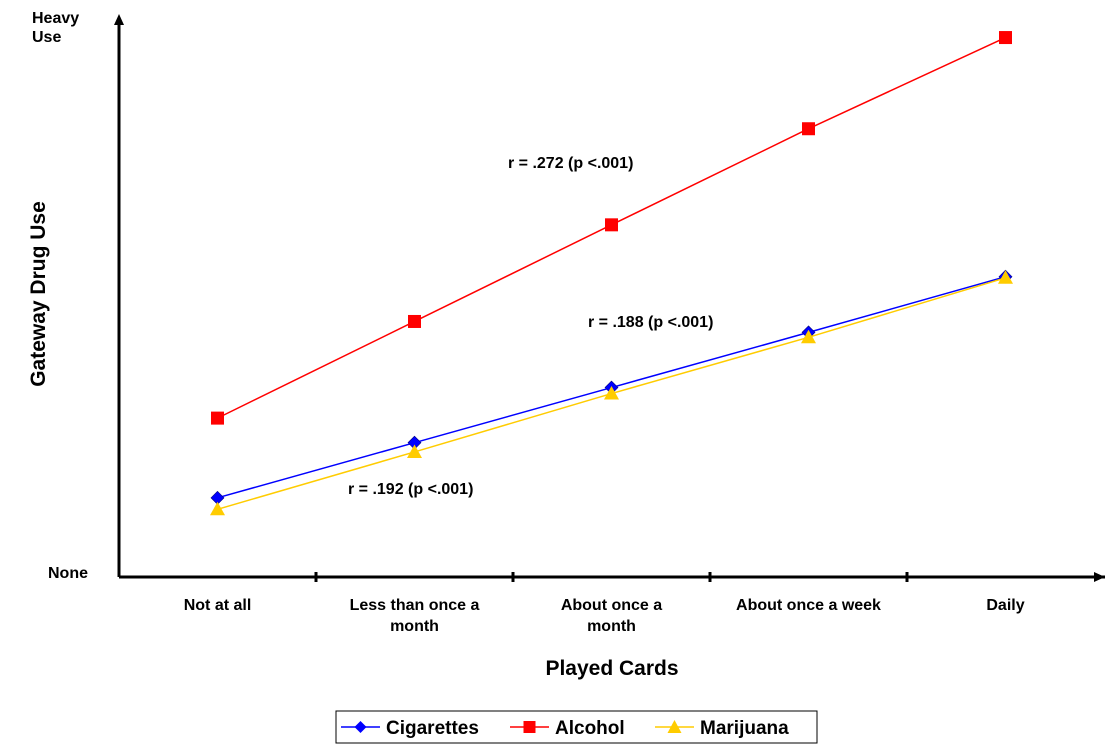 The width and height of the screenshot is (1105, 749). I want to click on legend-label-marijuana: Marijuana, so click(744, 728).